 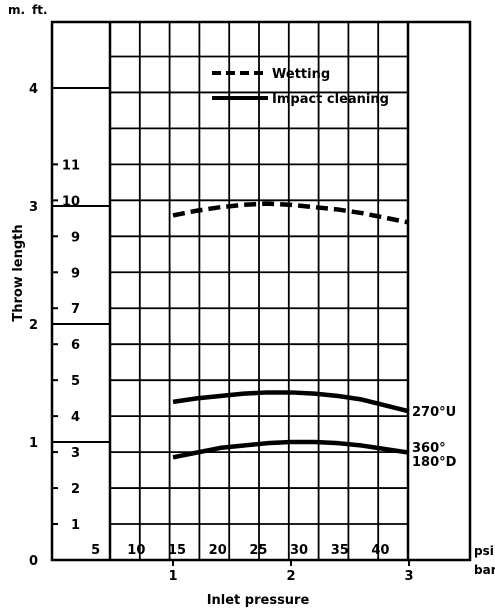 I want to click on psi-tick-label: 10, so click(x=136, y=550).